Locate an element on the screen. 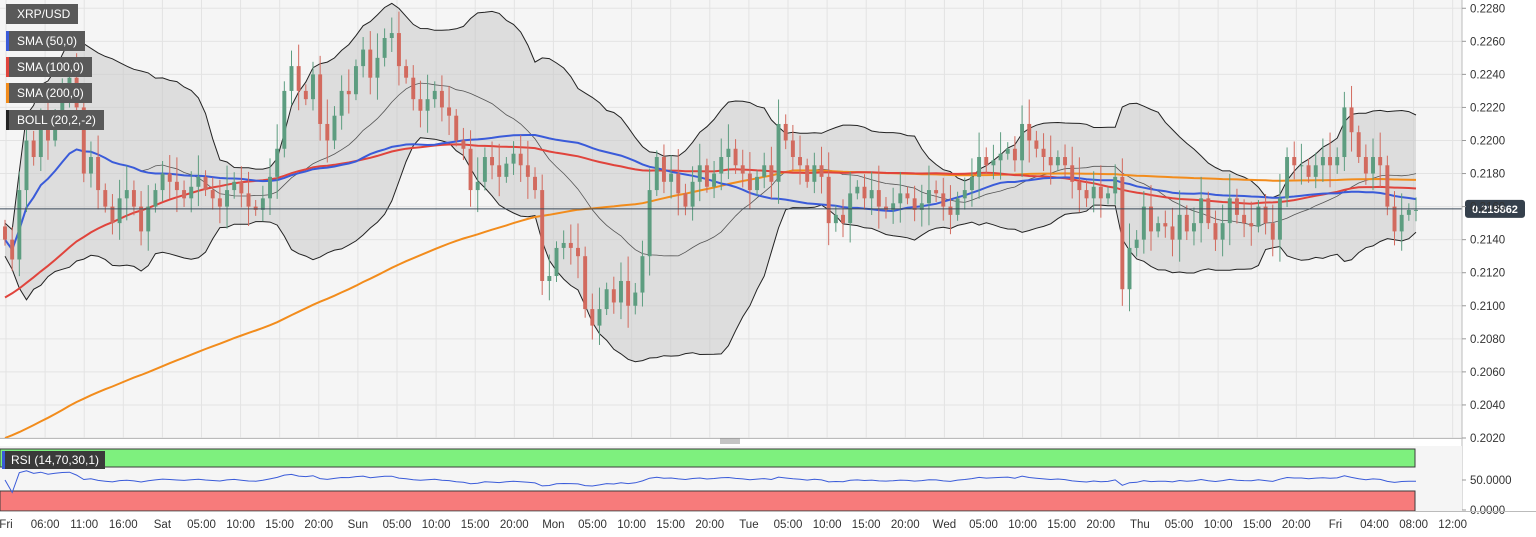  legend-sma-50: SMA (50,0) is located at coordinates (46, 41).